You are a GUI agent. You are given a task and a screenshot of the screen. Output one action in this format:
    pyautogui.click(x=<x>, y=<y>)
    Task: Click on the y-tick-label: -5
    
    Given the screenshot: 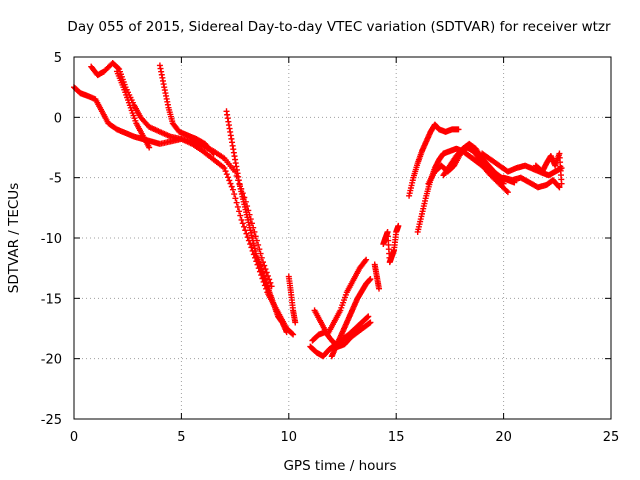 What is the action you would take?
    pyautogui.click(x=55, y=179)
    